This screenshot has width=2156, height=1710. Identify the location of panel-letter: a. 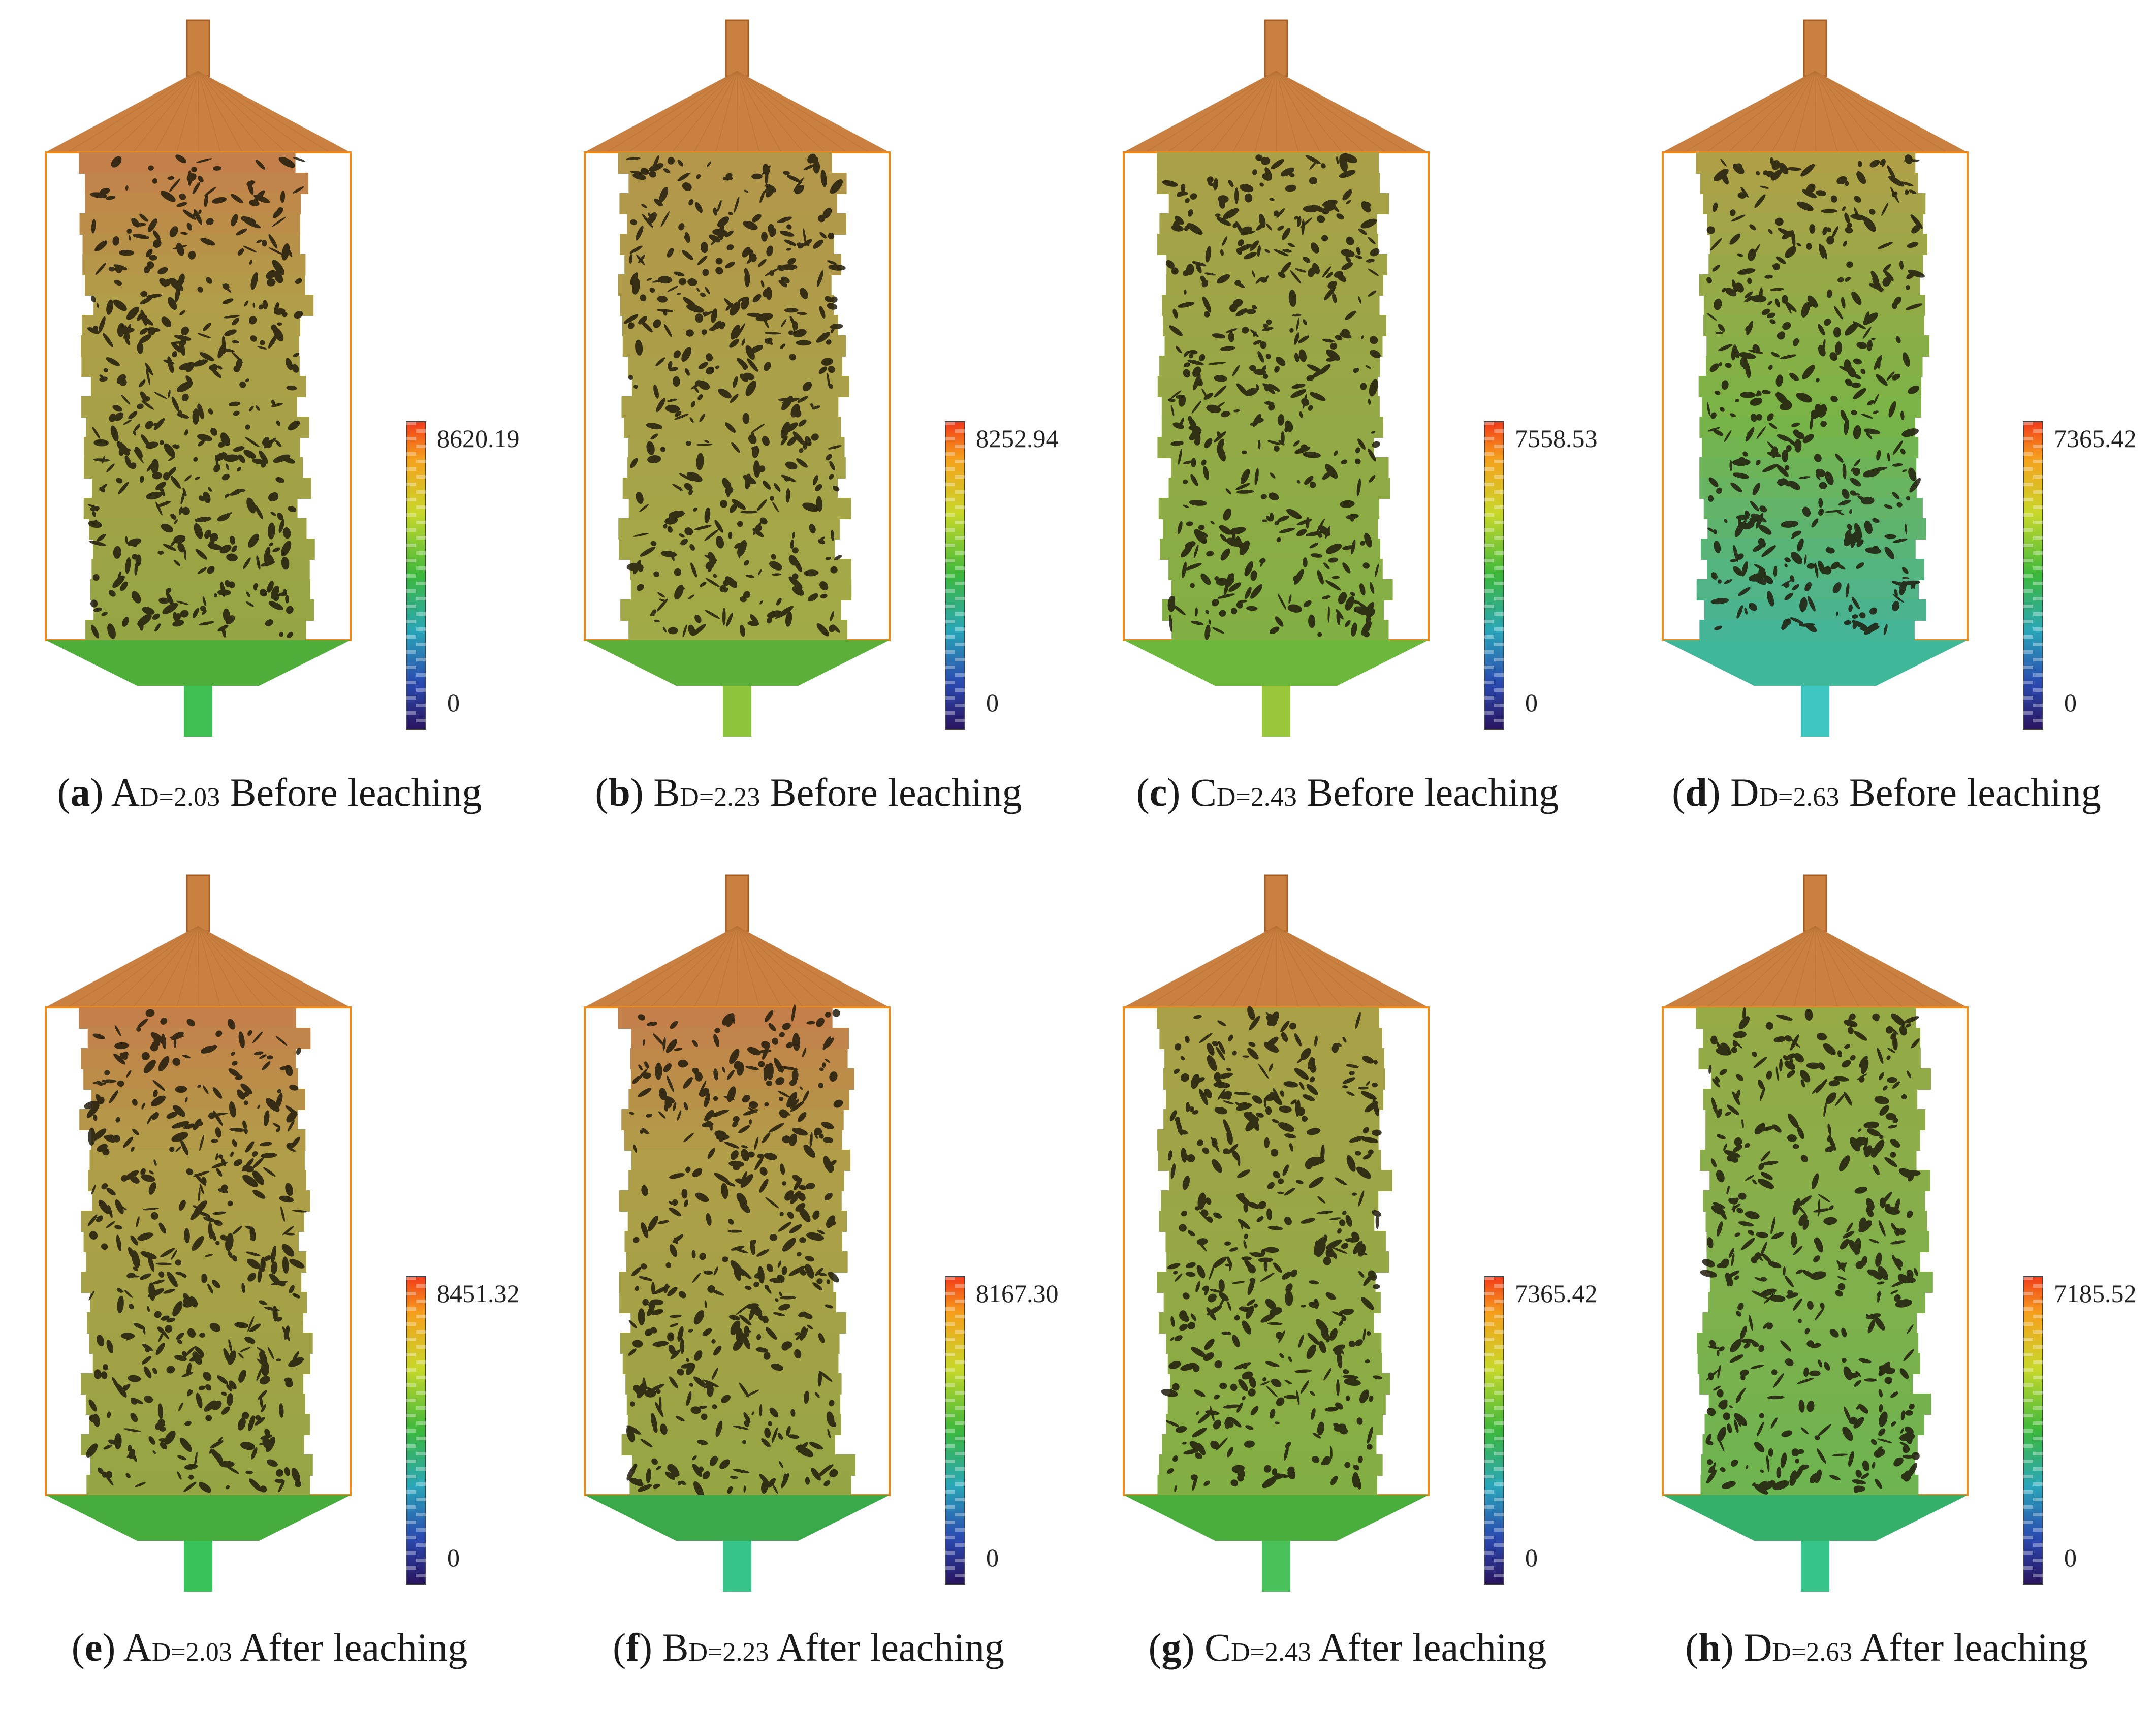
(80, 792).